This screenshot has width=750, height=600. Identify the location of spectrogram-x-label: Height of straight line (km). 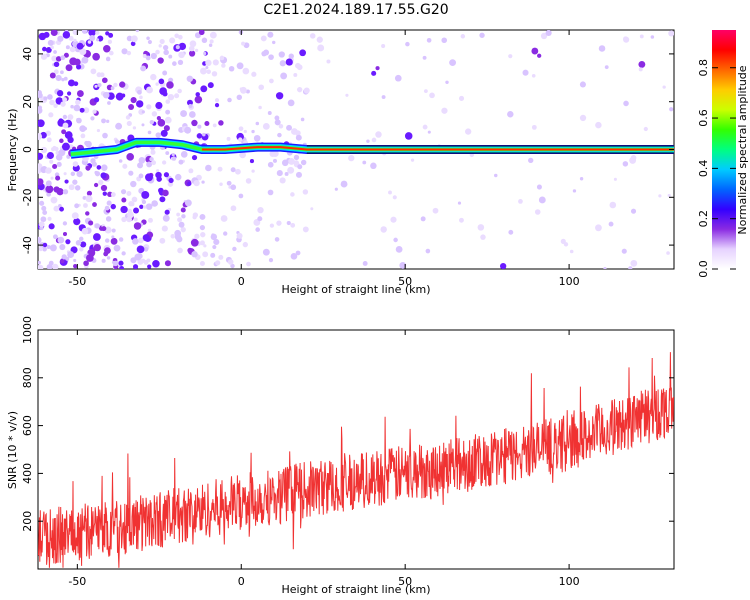
(355, 289).